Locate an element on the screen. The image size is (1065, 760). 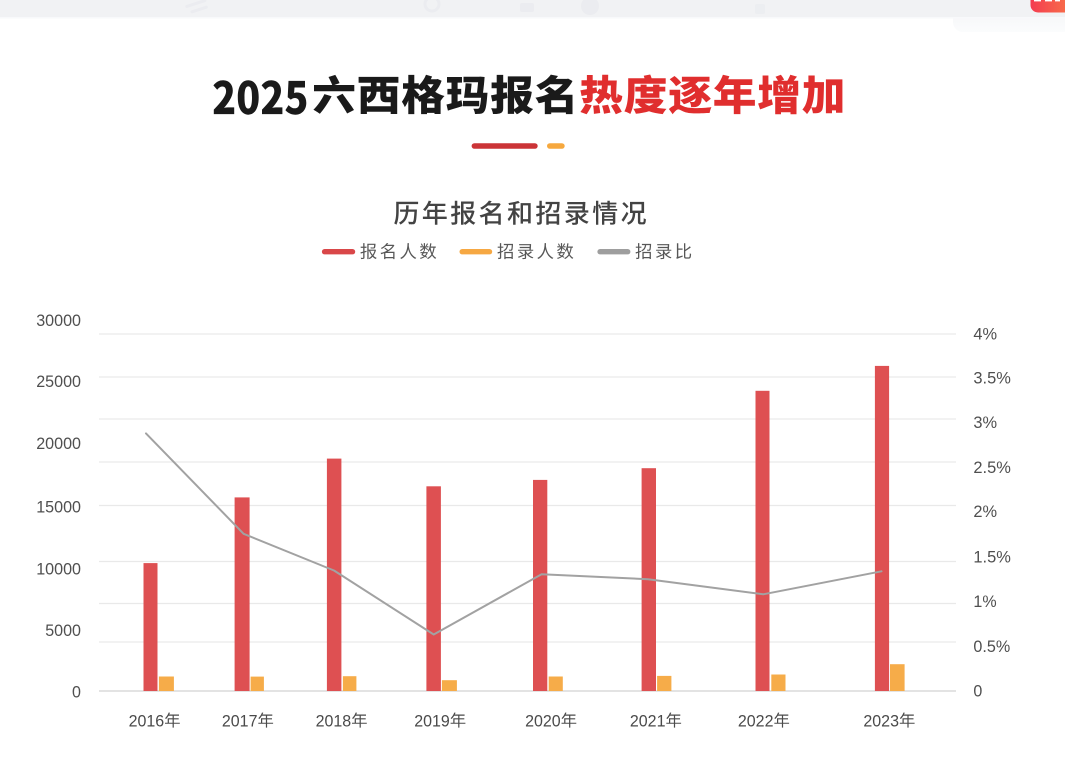
svg-text: 5000 is located at coordinates (63, 630).